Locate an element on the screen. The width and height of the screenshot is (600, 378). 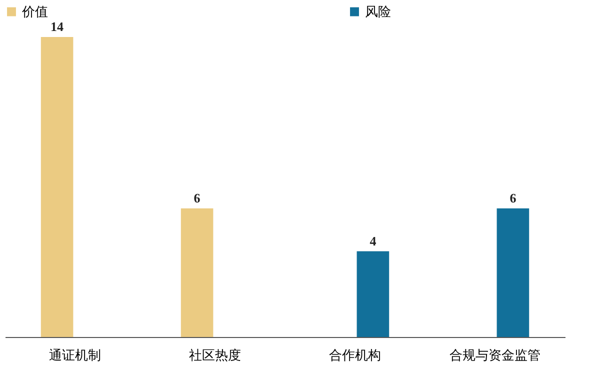
x-tick-label: 合作机构 is located at coordinates (355, 355).